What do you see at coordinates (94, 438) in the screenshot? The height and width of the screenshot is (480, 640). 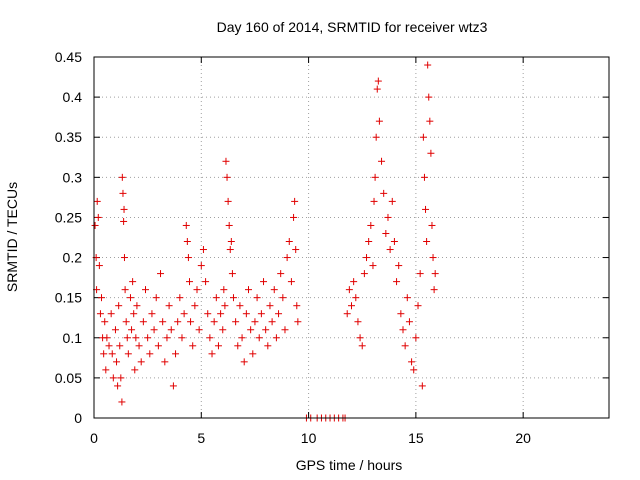 I see `x-tick-label: 0` at bounding box center [94, 438].